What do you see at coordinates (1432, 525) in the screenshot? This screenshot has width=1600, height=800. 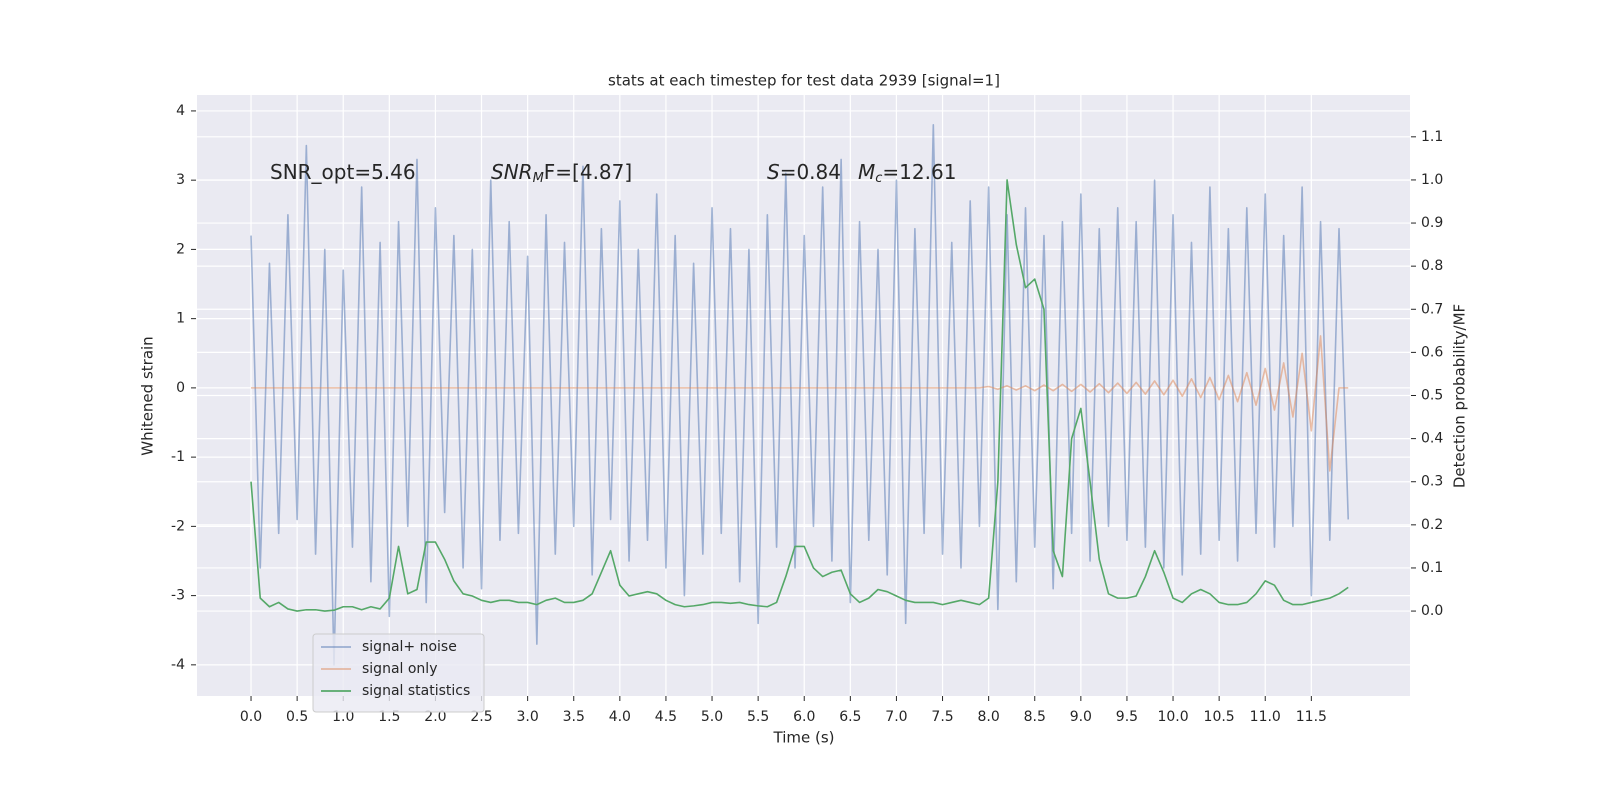 I see `y2-tick-label: 0.2` at bounding box center [1432, 525].